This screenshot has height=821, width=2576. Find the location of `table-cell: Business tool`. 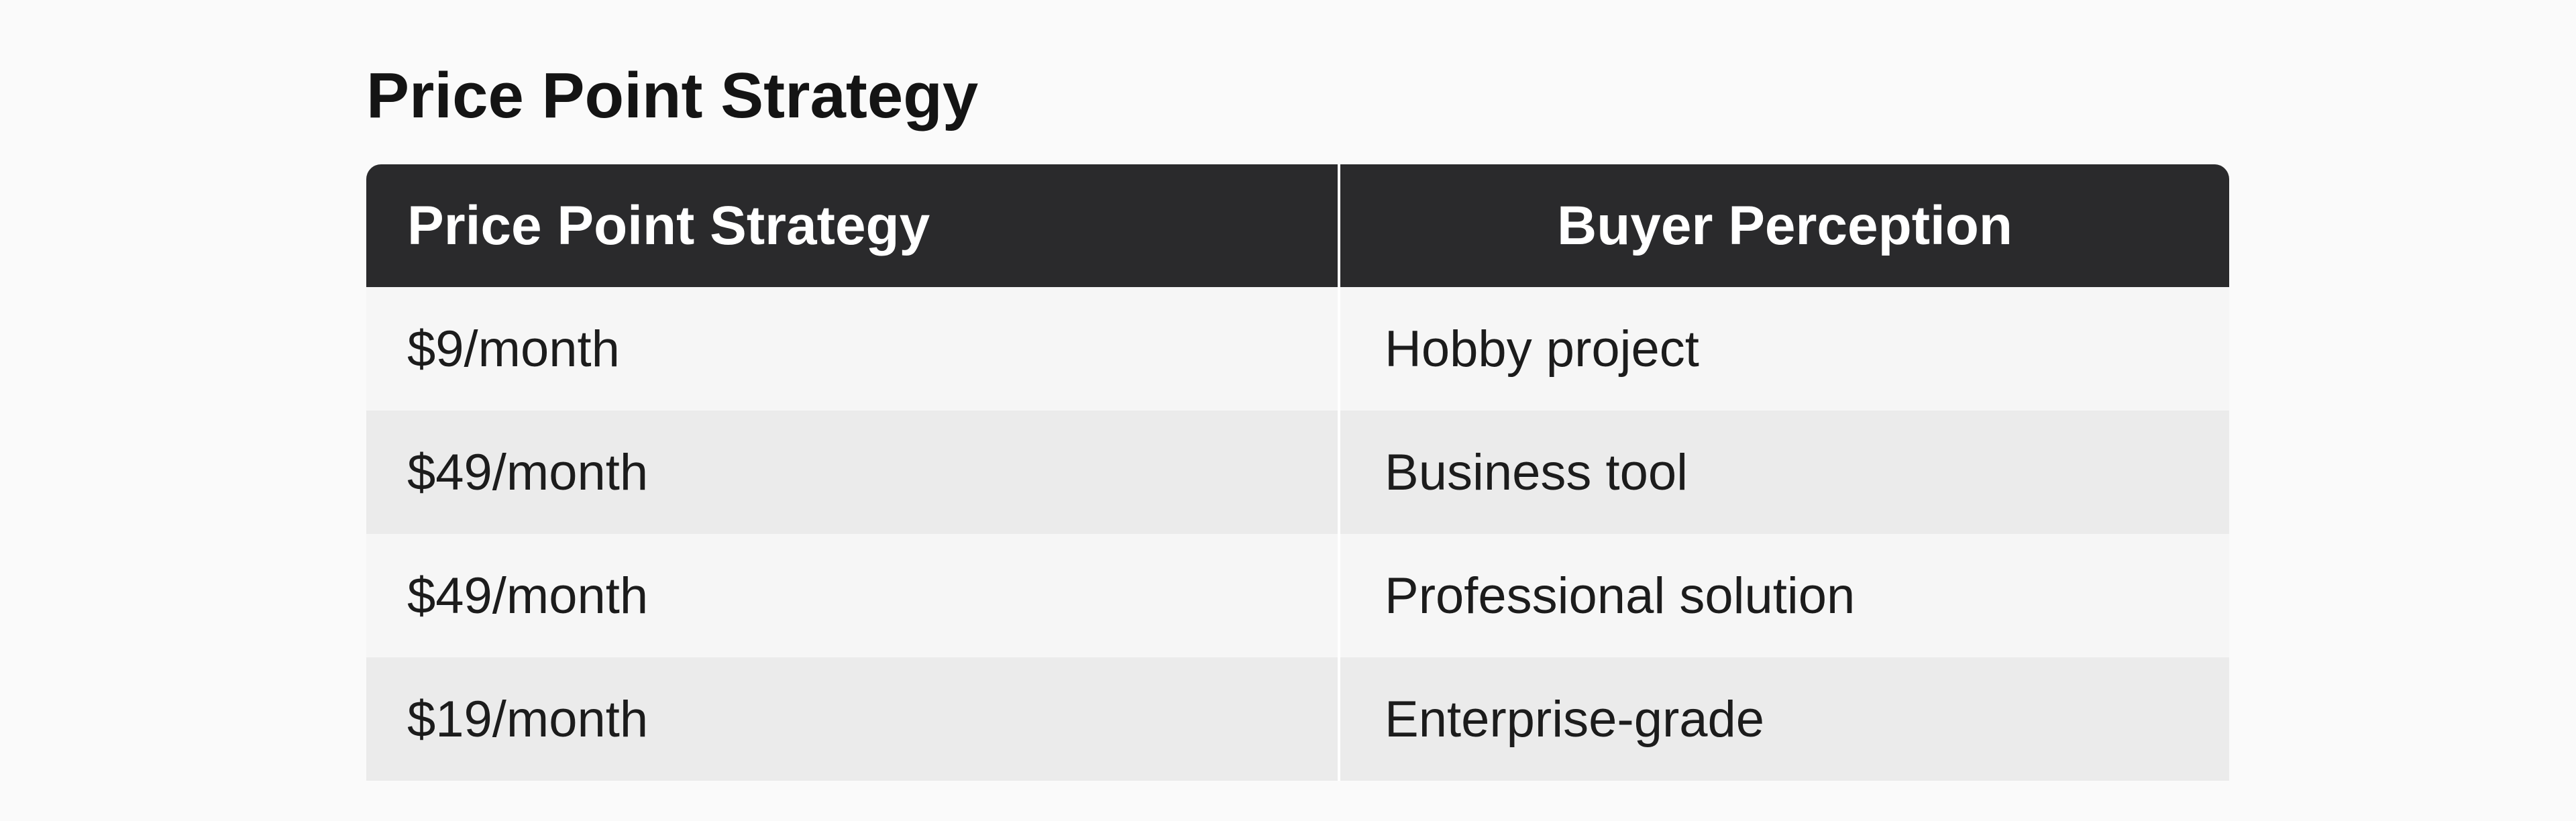

table-cell: Business tool is located at coordinates (1536, 472).